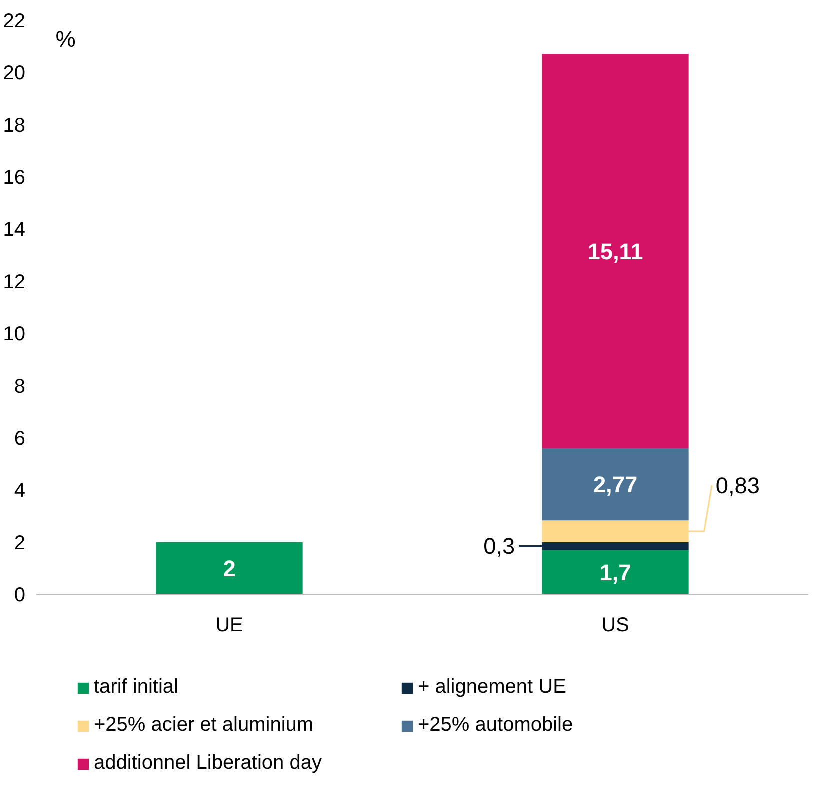  I want to click on y-tick-label: 12, so click(14, 282).